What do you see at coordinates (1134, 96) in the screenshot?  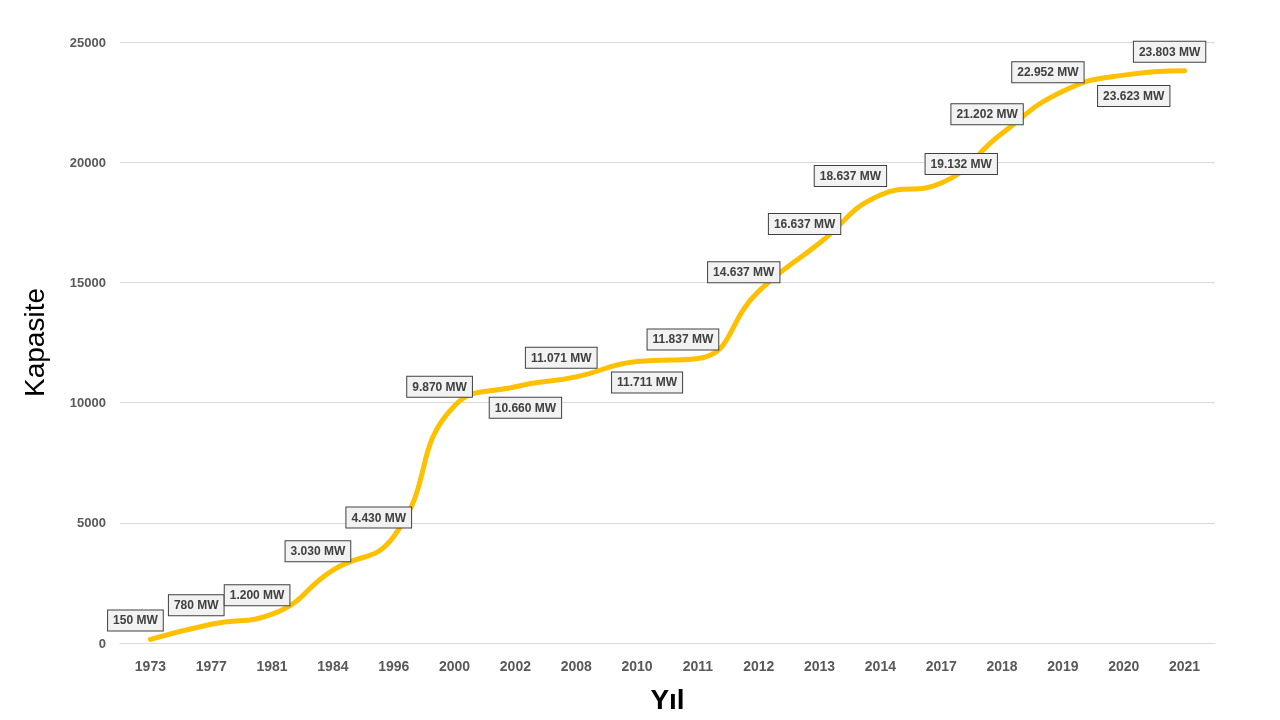 I see `data-label: 23.623 MW` at bounding box center [1134, 96].